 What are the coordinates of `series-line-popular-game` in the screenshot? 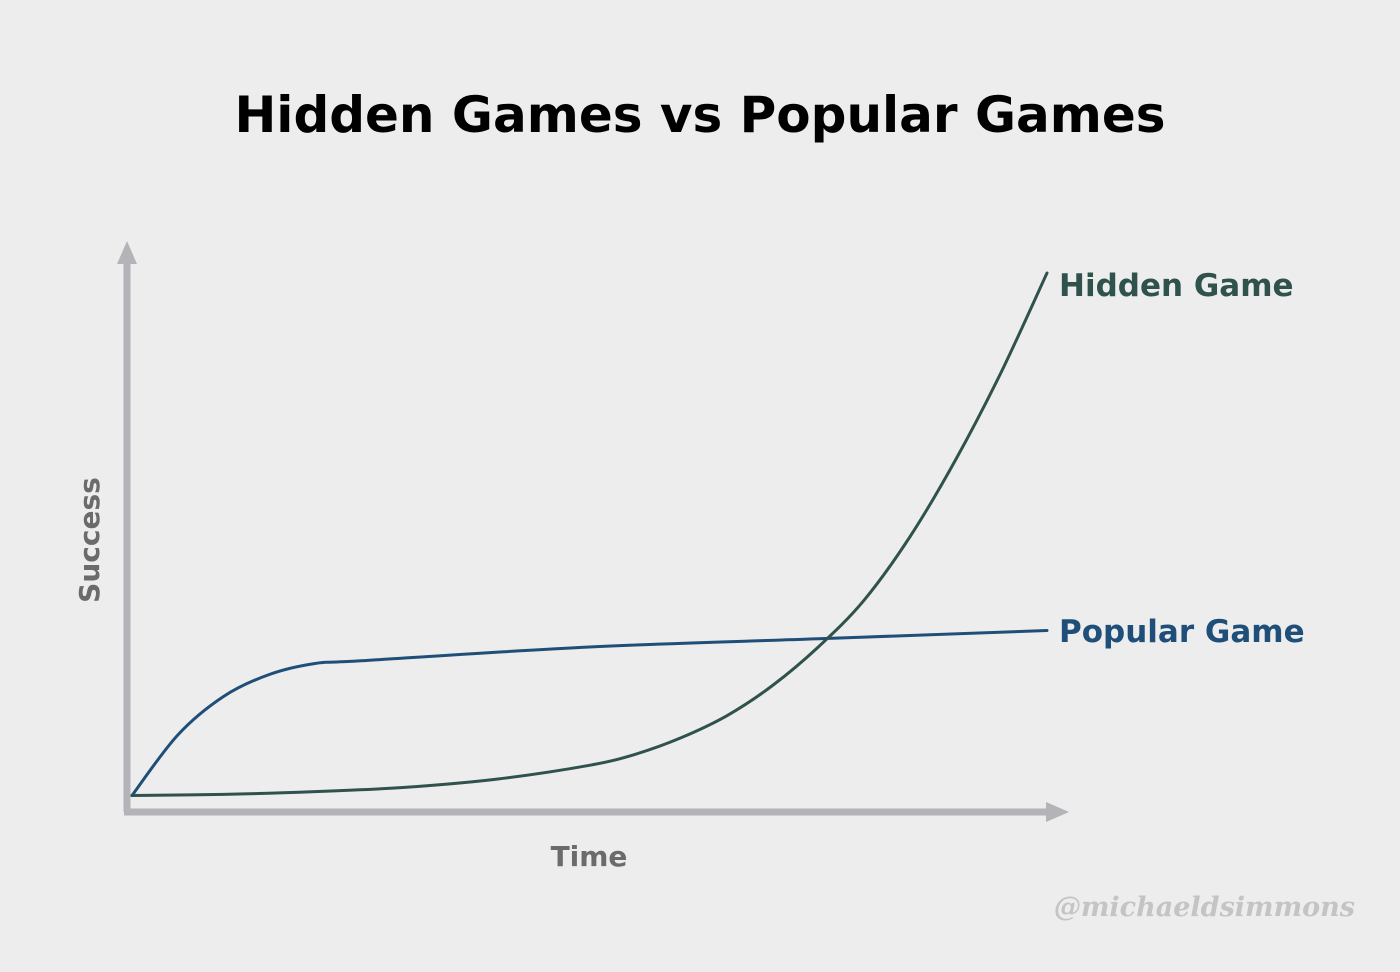 It's located at (589, 713).